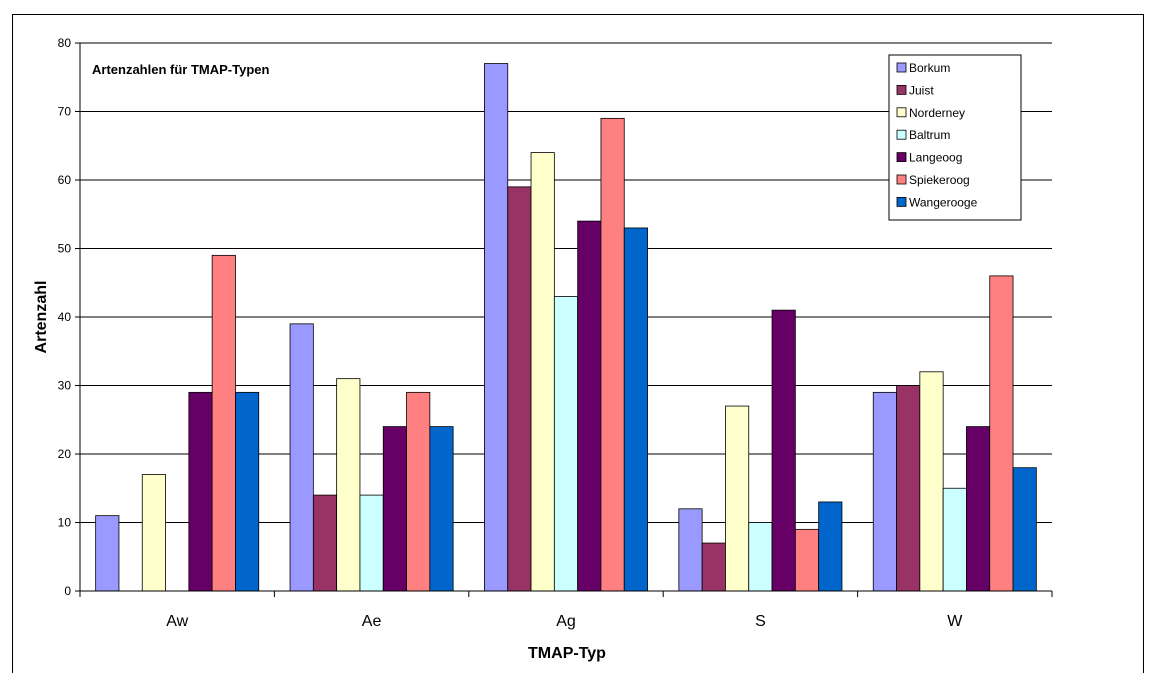 Image resolution: width=1149 pixels, height=675 pixels. What do you see at coordinates (935, 158) in the screenshot?
I see `legend-label: Langeoog` at bounding box center [935, 158].